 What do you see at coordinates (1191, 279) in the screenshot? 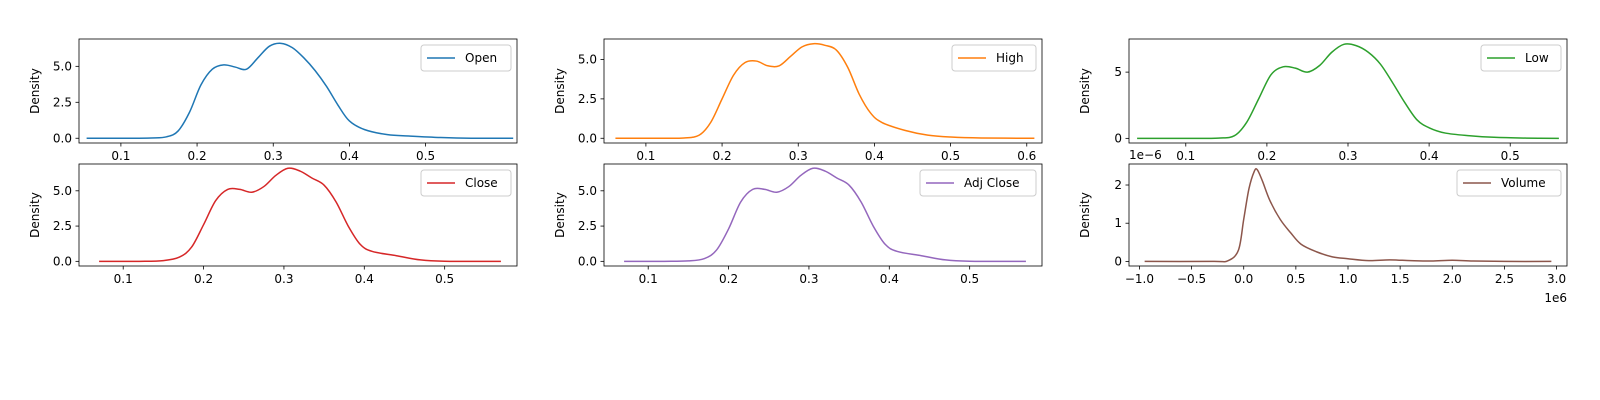
I see `x-tick-label: −0.5` at bounding box center [1191, 279].